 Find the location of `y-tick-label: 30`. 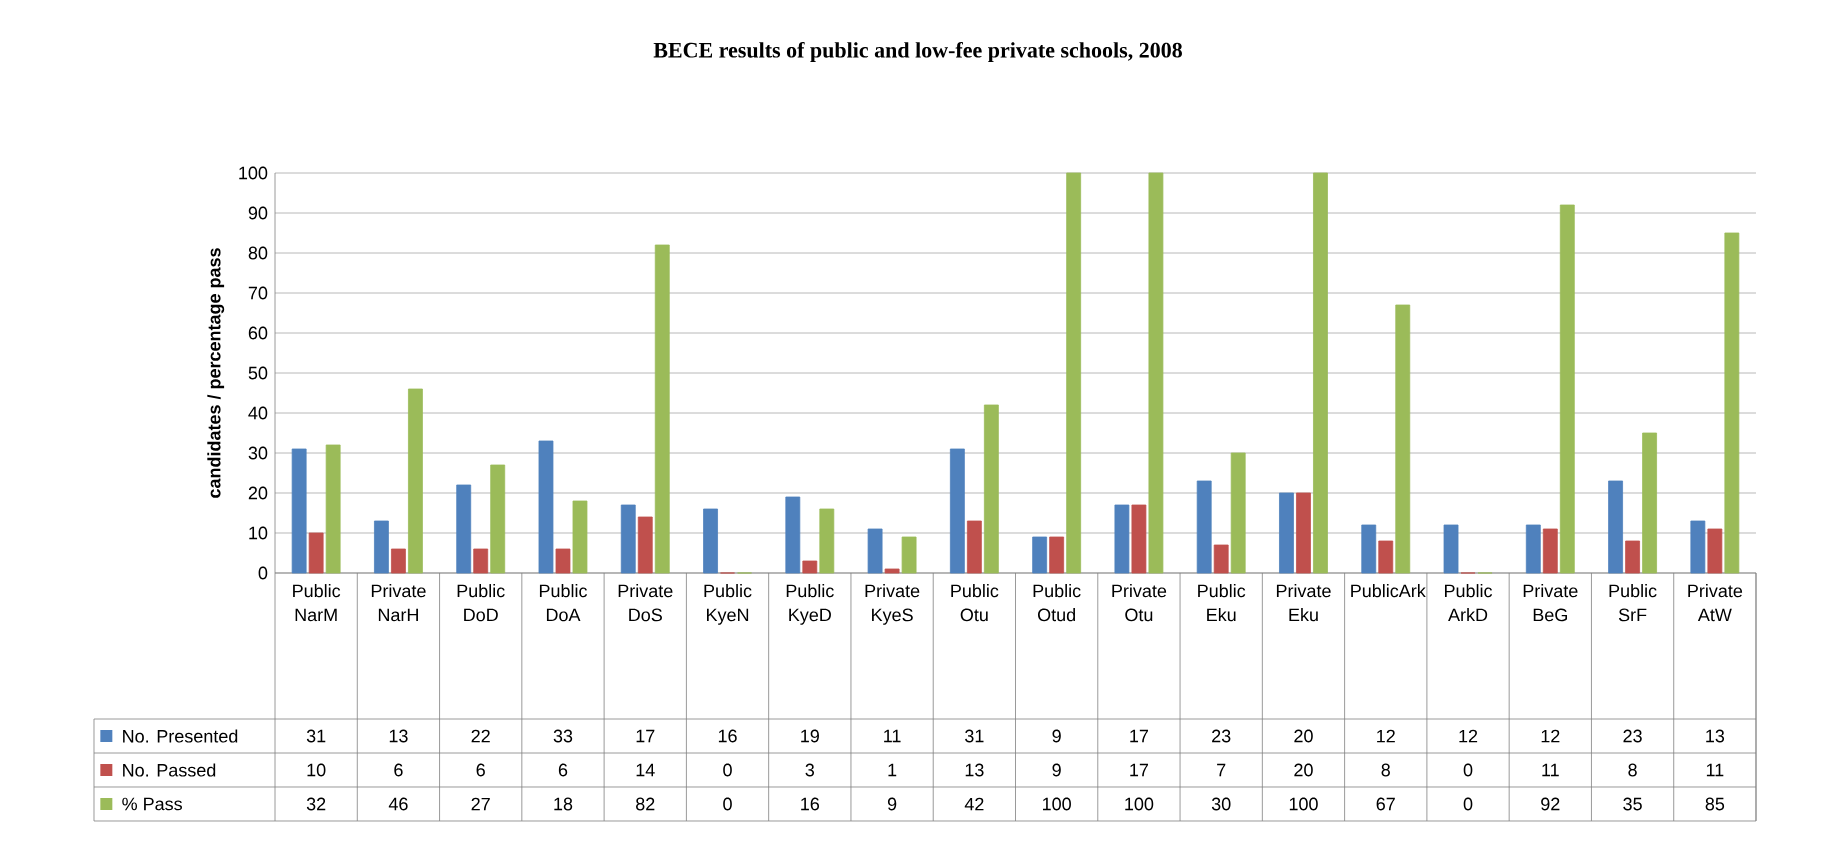

y-tick-label: 30 is located at coordinates (258, 453).